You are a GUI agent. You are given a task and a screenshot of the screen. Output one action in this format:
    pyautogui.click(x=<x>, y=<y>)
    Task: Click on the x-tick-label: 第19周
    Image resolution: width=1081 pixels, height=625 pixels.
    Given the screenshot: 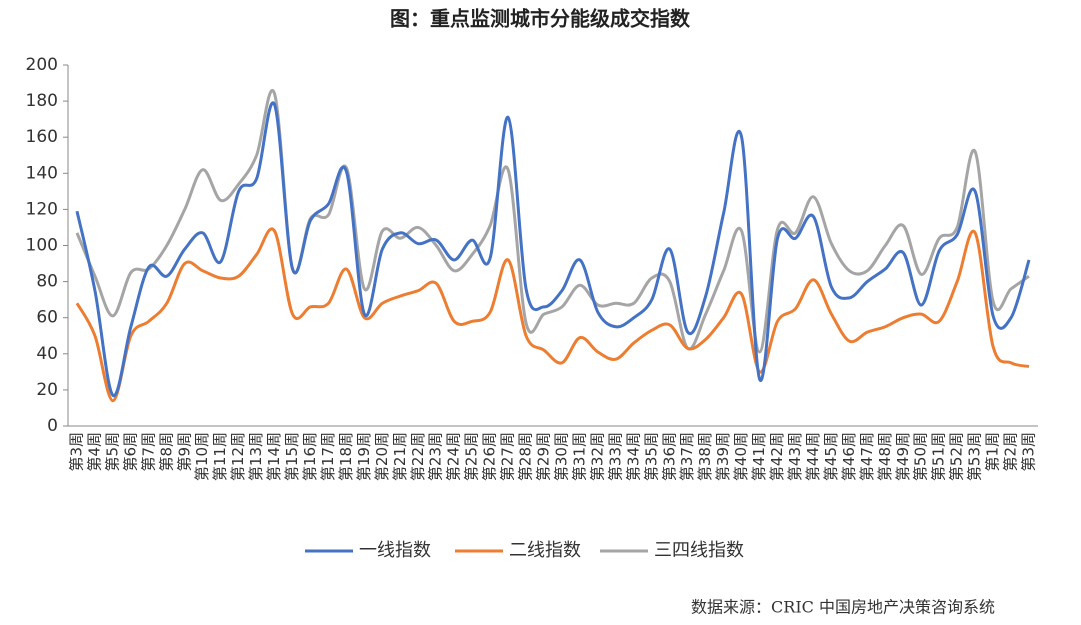 What is the action you would take?
    pyautogui.click(x=364, y=456)
    